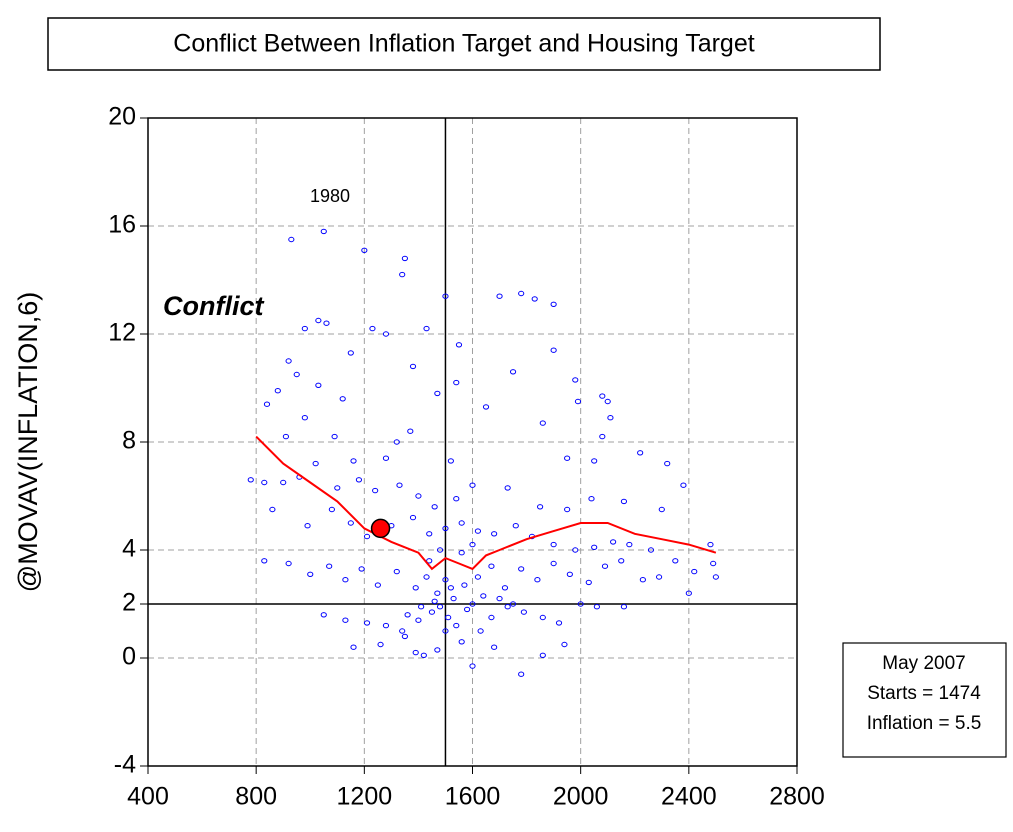  Describe the element at coordinates (797, 797) in the screenshot. I see `x-tick-label: 2800` at that location.